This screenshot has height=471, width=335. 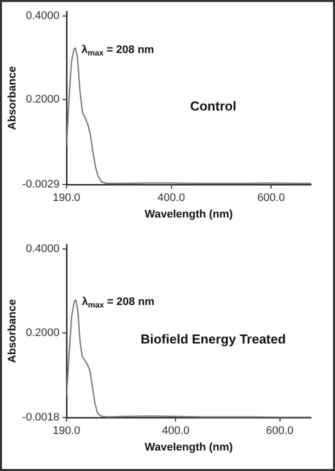 I want to click on y-tick-label: -0.0018, so click(x=41, y=418).